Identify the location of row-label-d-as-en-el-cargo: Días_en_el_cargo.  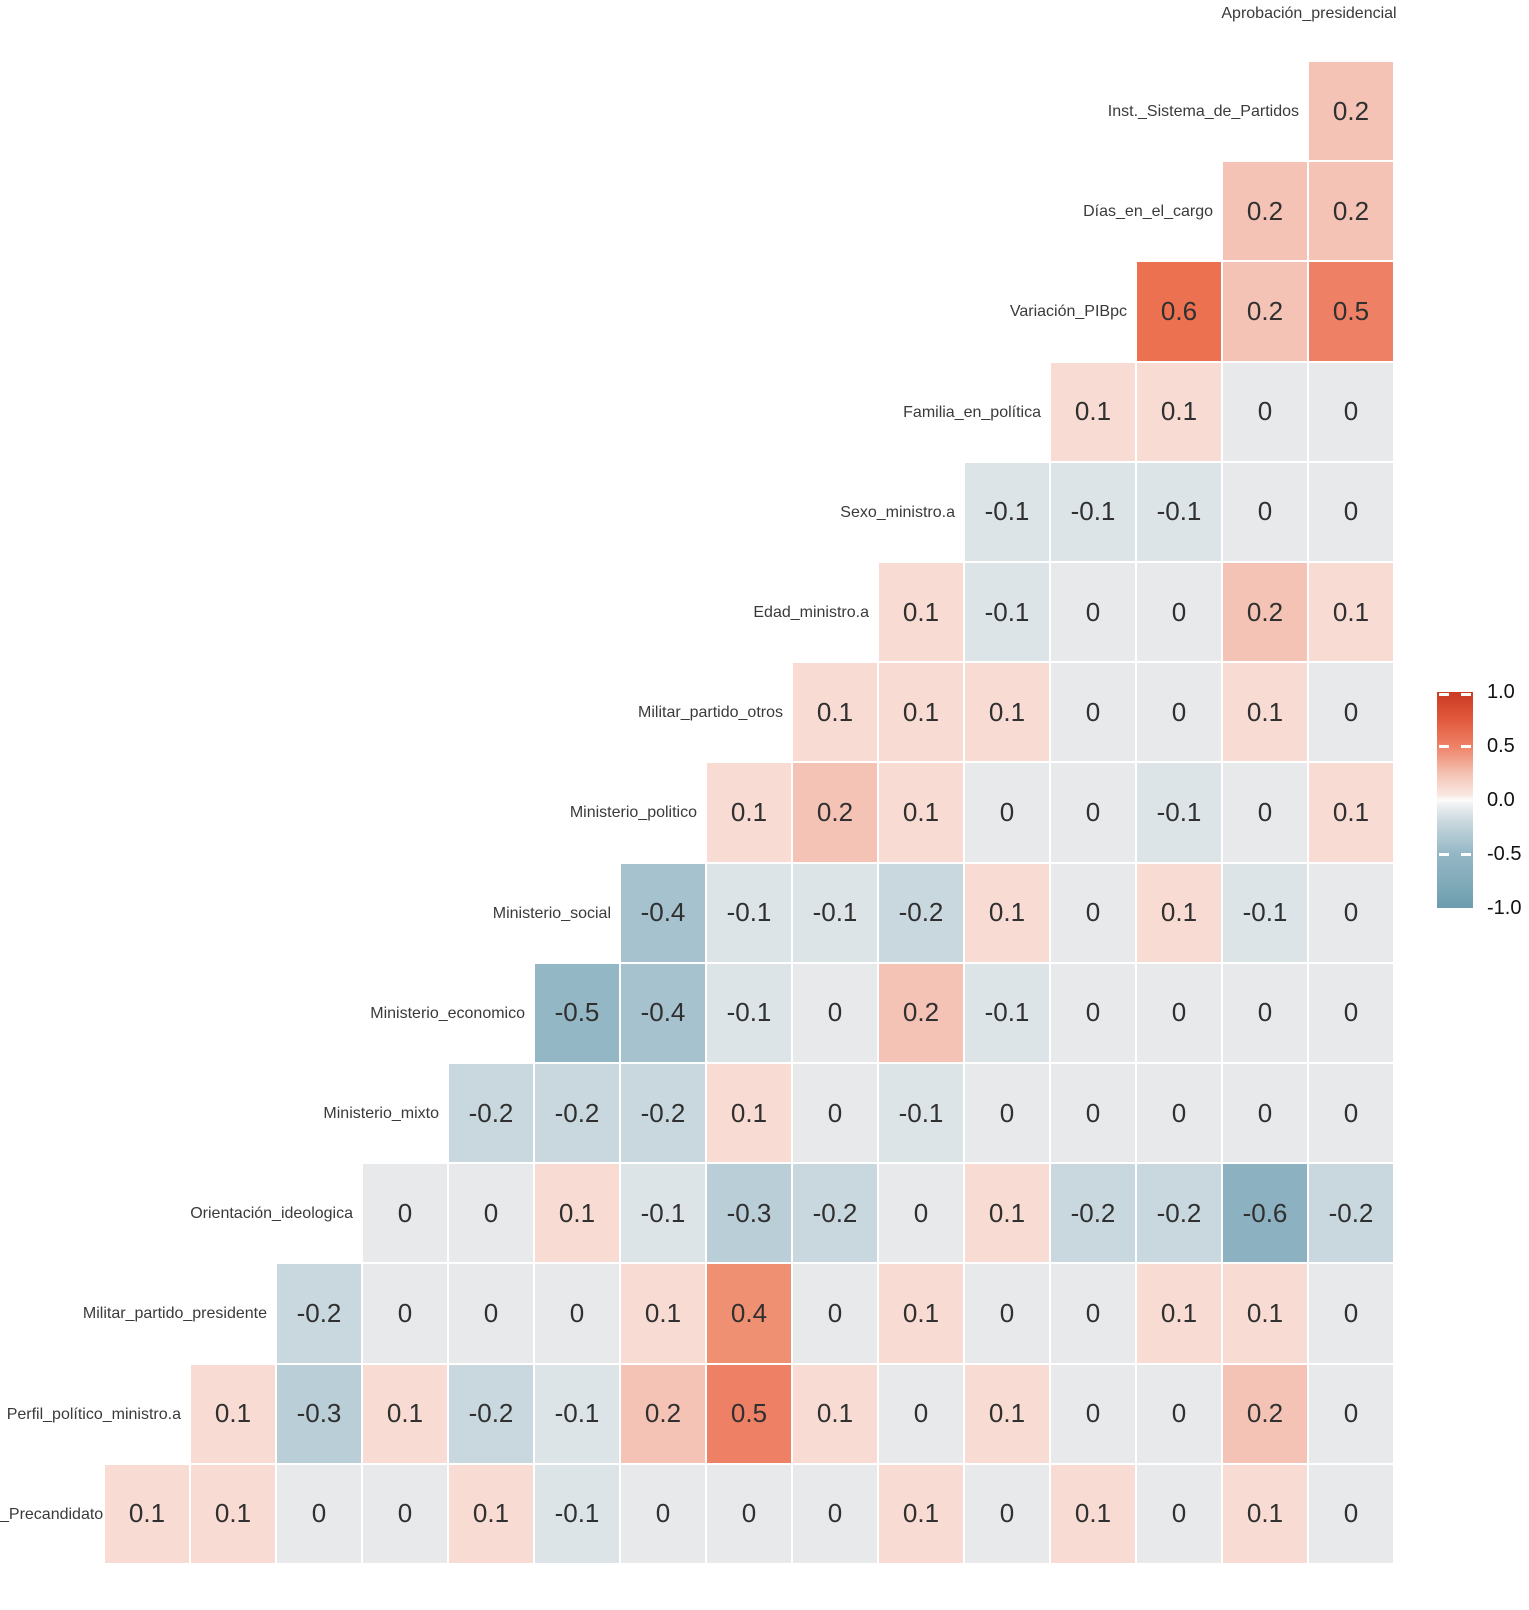
(1148, 212).